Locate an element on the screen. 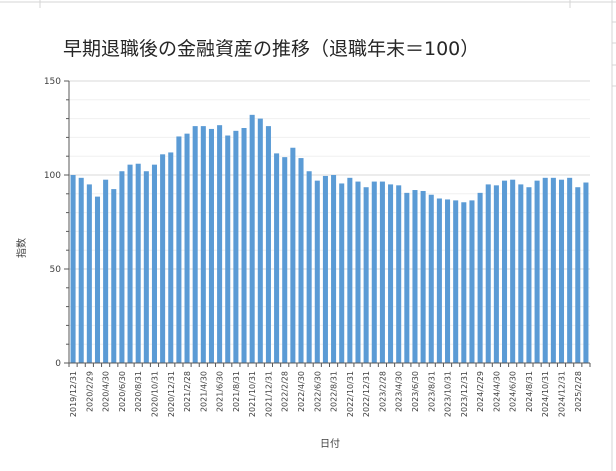 The height and width of the screenshot is (471, 616). x-tick-label: 2022/10/31 is located at coordinates (350, 394).